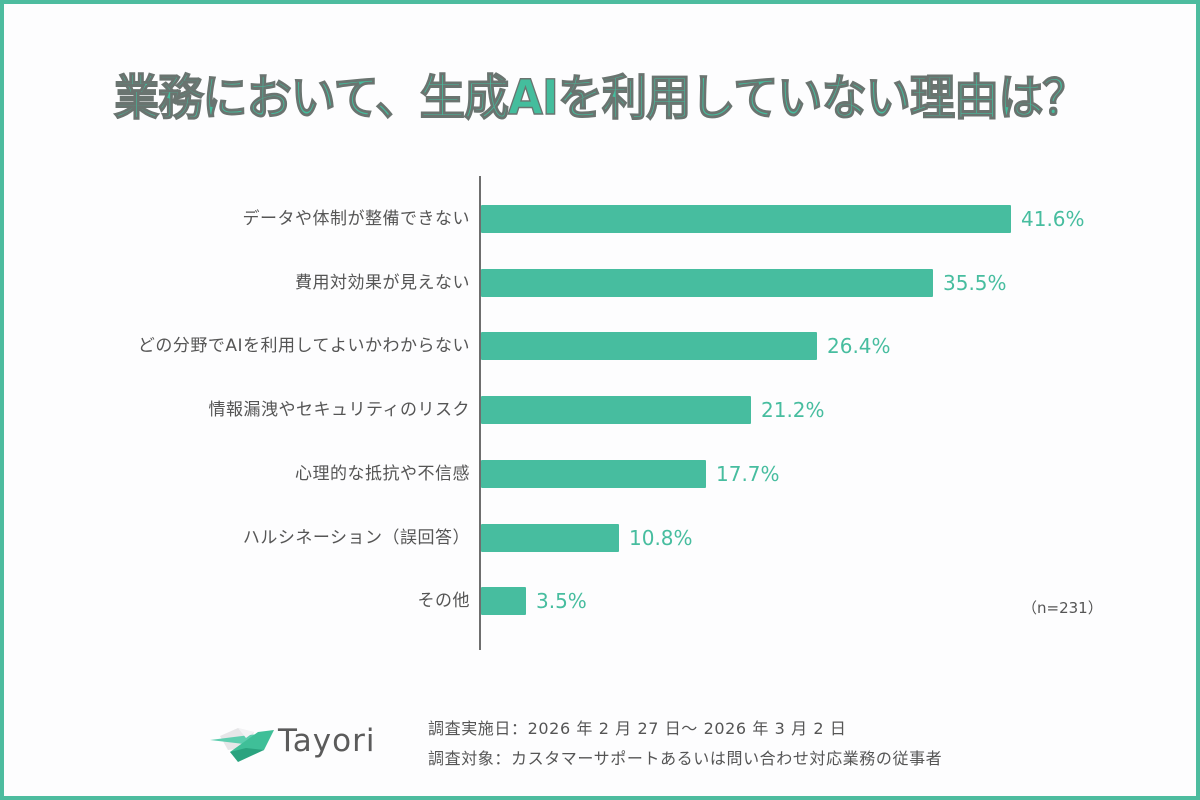 The image size is (1200, 800). Describe the element at coordinates (242, 745) in the screenshot. I see `tayori-logo-icon` at that location.